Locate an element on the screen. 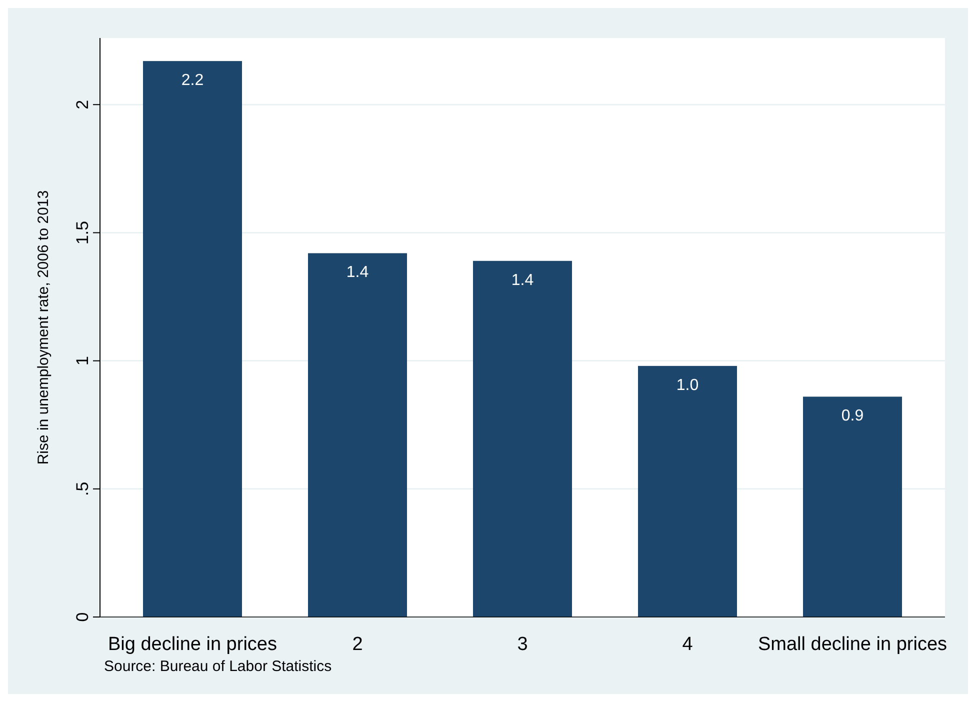 The image size is (976, 702). x-tick-label: 2 is located at coordinates (357, 644).